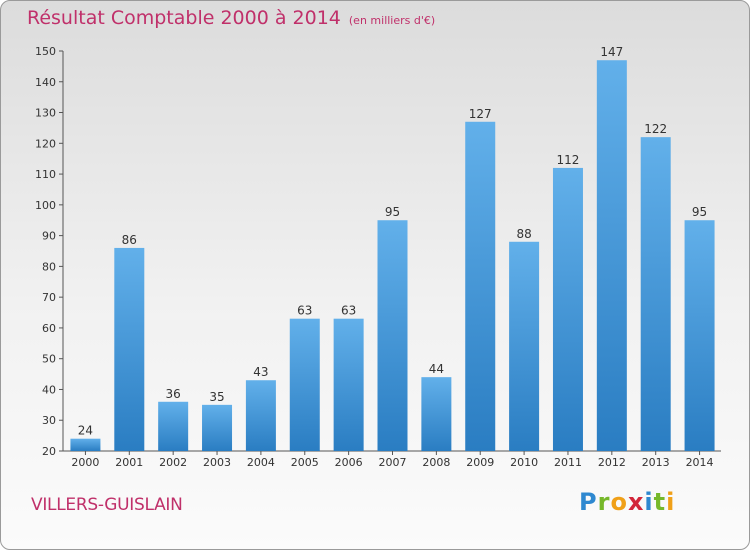 The height and width of the screenshot is (550, 750). What do you see at coordinates (700, 462) in the screenshot?
I see `x-tick-label-2014: 2014` at bounding box center [700, 462].